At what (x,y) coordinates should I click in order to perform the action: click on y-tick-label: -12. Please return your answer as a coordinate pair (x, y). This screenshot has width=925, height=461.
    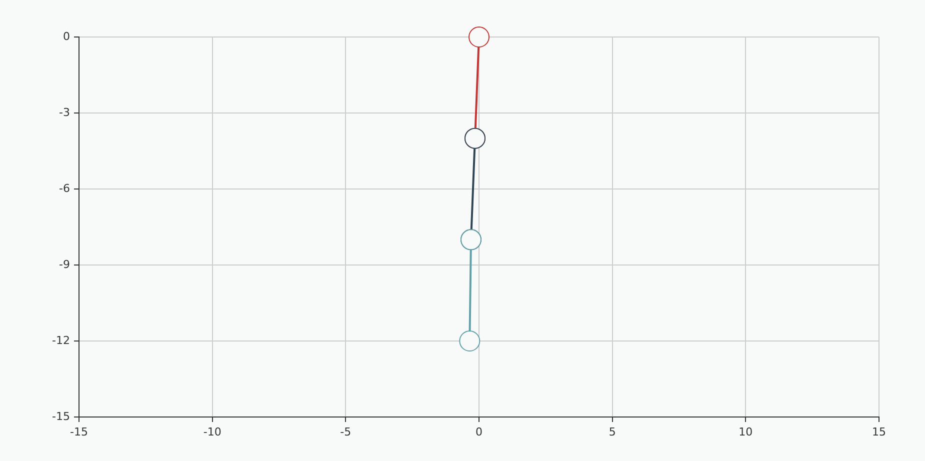
    Looking at the image, I should click on (61, 340).